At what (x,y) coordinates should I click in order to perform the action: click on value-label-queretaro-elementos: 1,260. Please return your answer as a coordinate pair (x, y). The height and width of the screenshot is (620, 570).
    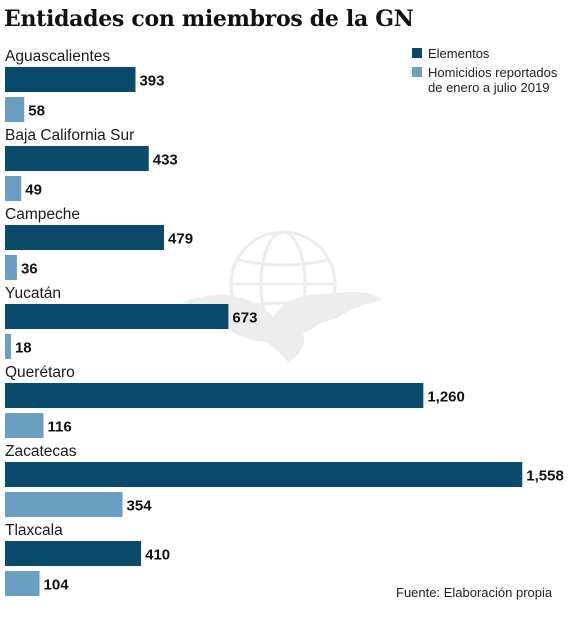
    Looking at the image, I should click on (446, 397).